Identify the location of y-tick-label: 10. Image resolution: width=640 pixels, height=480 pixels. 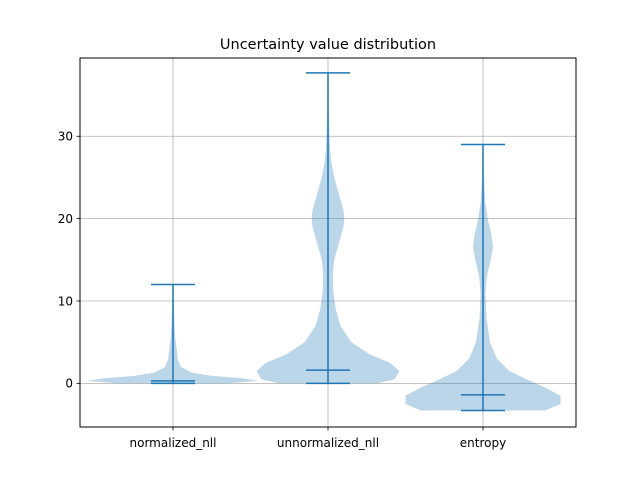
(65, 301).